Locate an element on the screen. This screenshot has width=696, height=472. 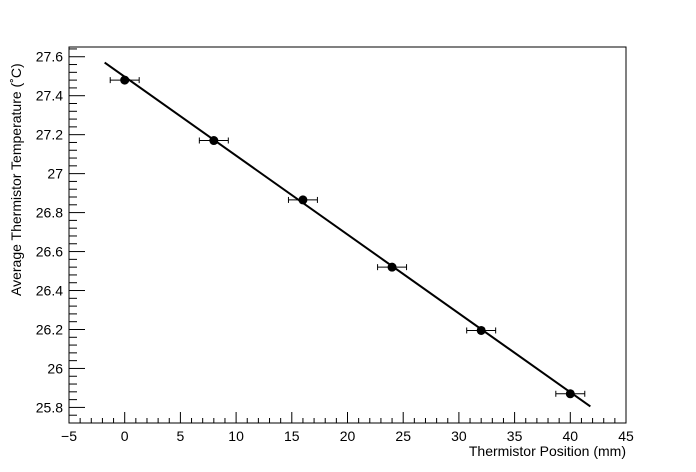
x-tick-label: 10 is located at coordinates (236, 436).